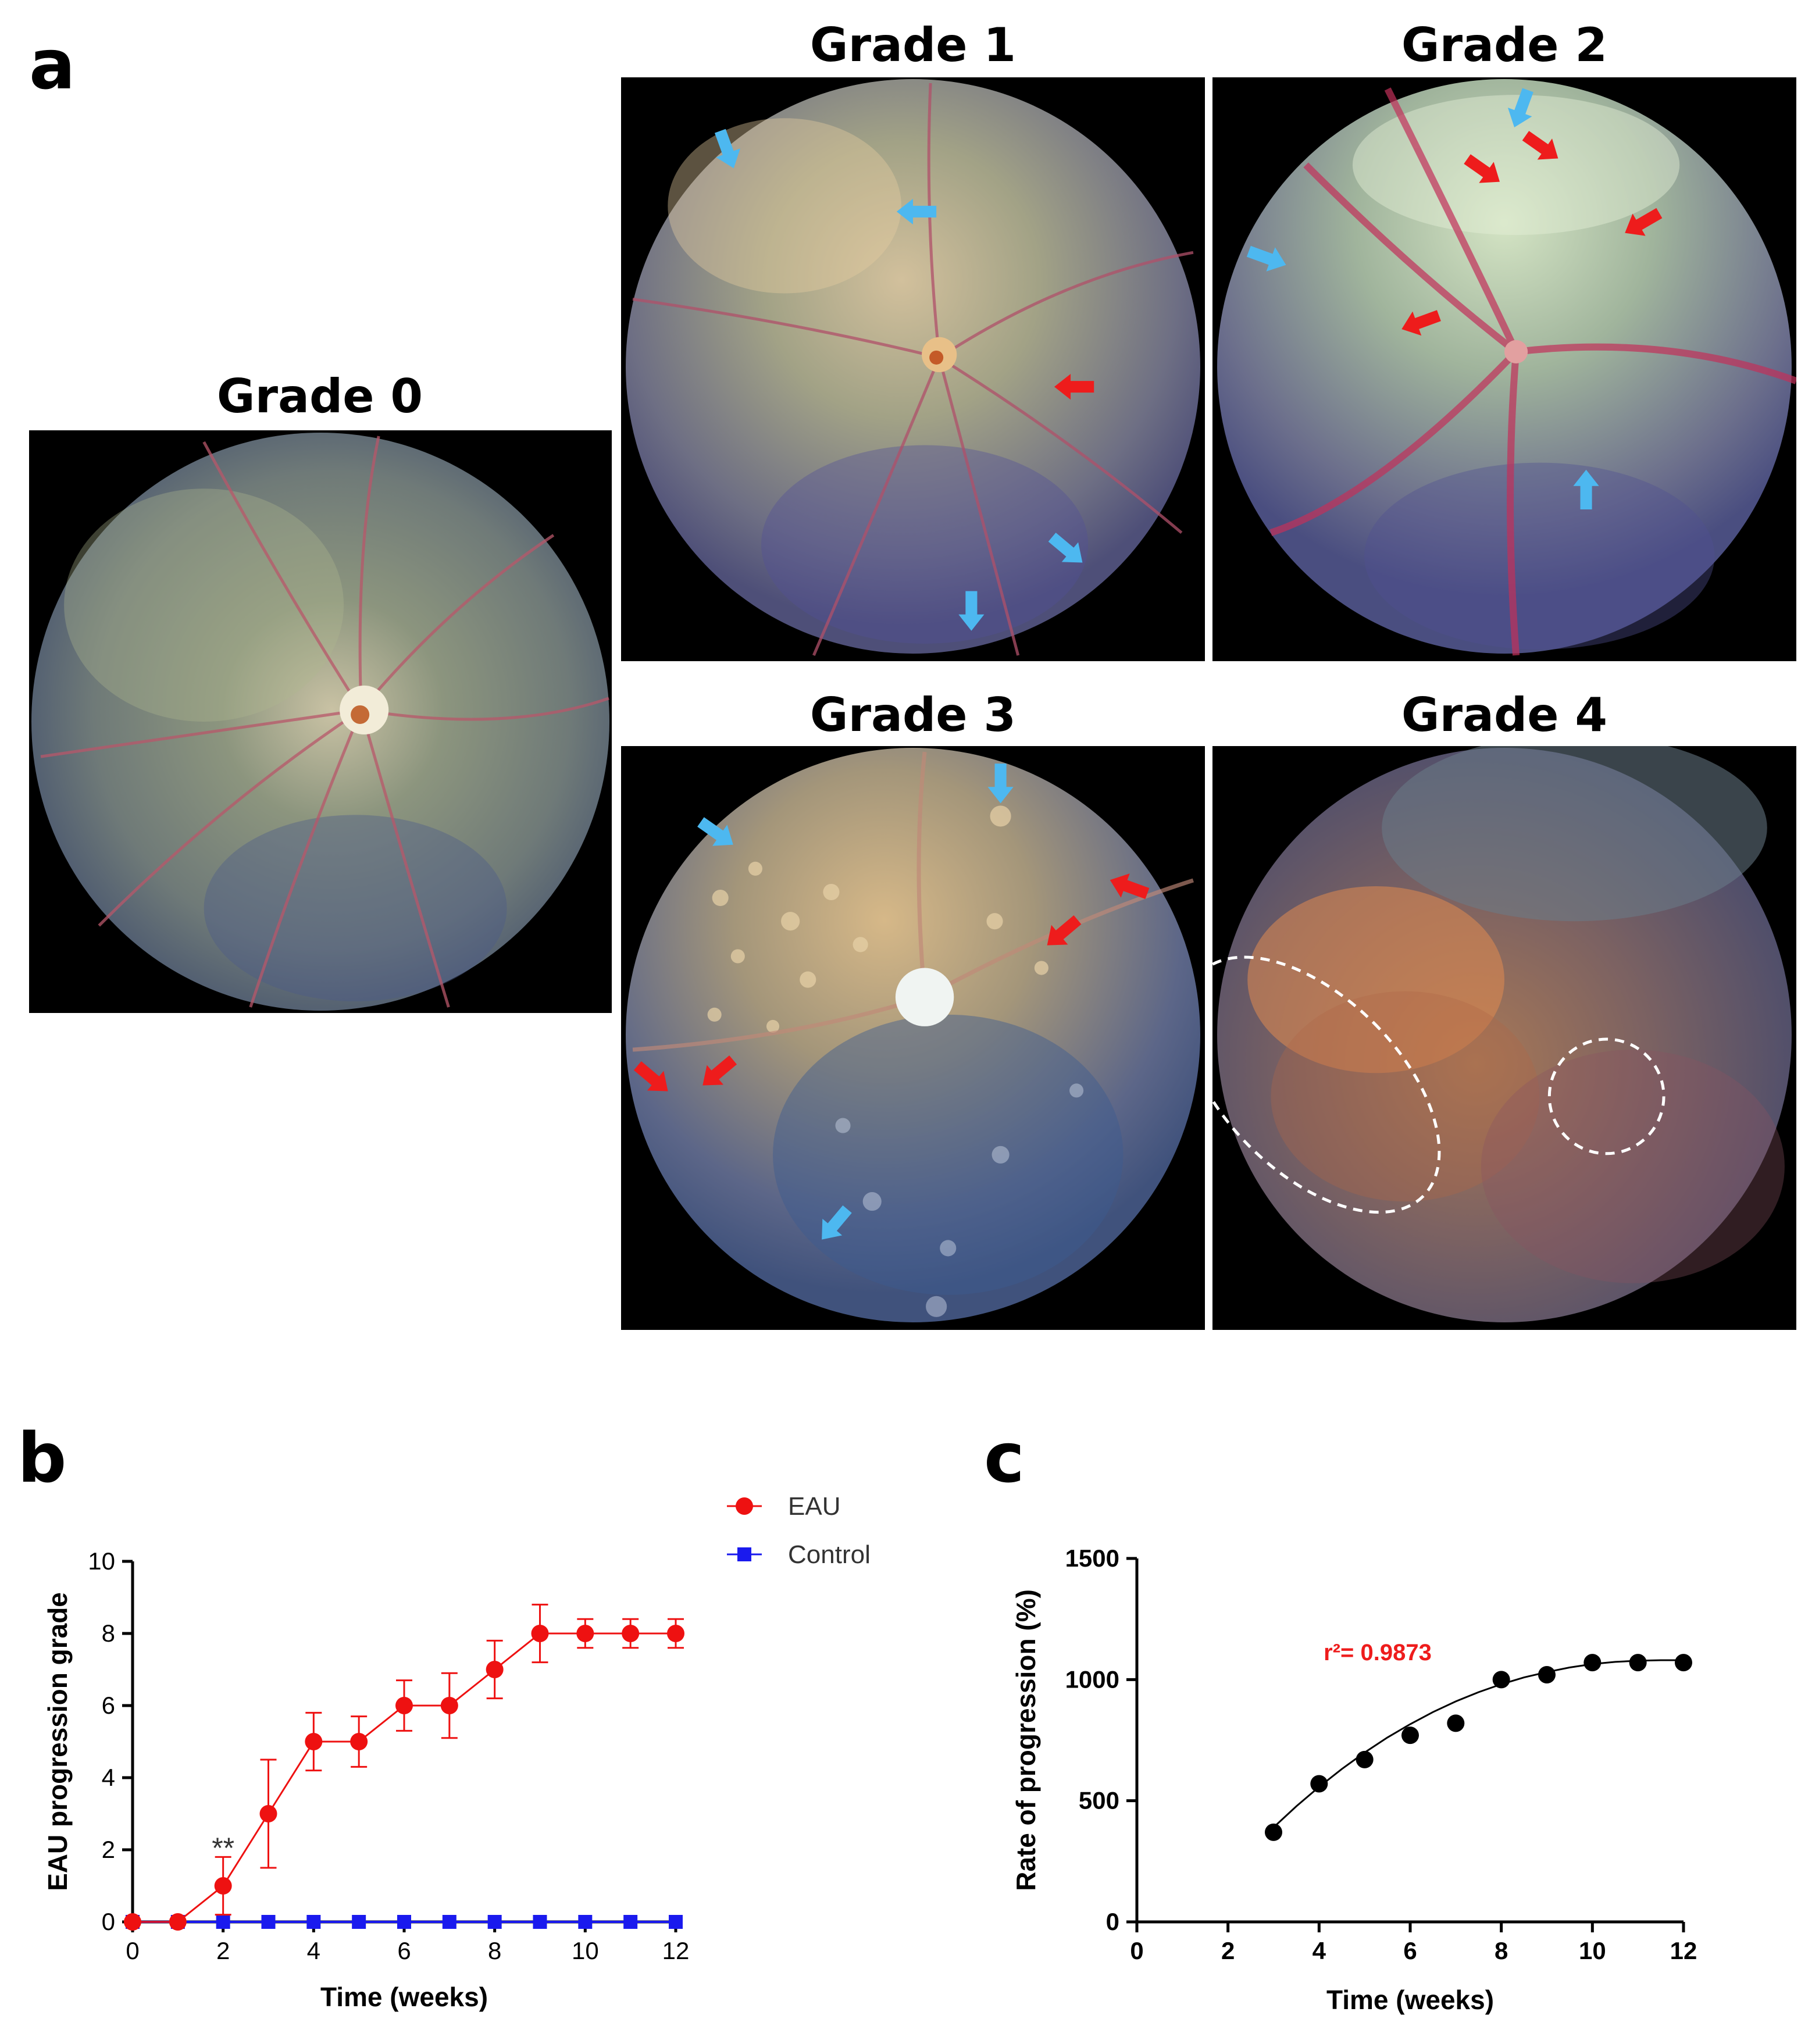 The width and height of the screenshot is (1819, 2044). What do you see at coordinates (1092, 1558) in the screenshot?
I see `y-tick-label: 1500` at bounding box center [1092, 1558].